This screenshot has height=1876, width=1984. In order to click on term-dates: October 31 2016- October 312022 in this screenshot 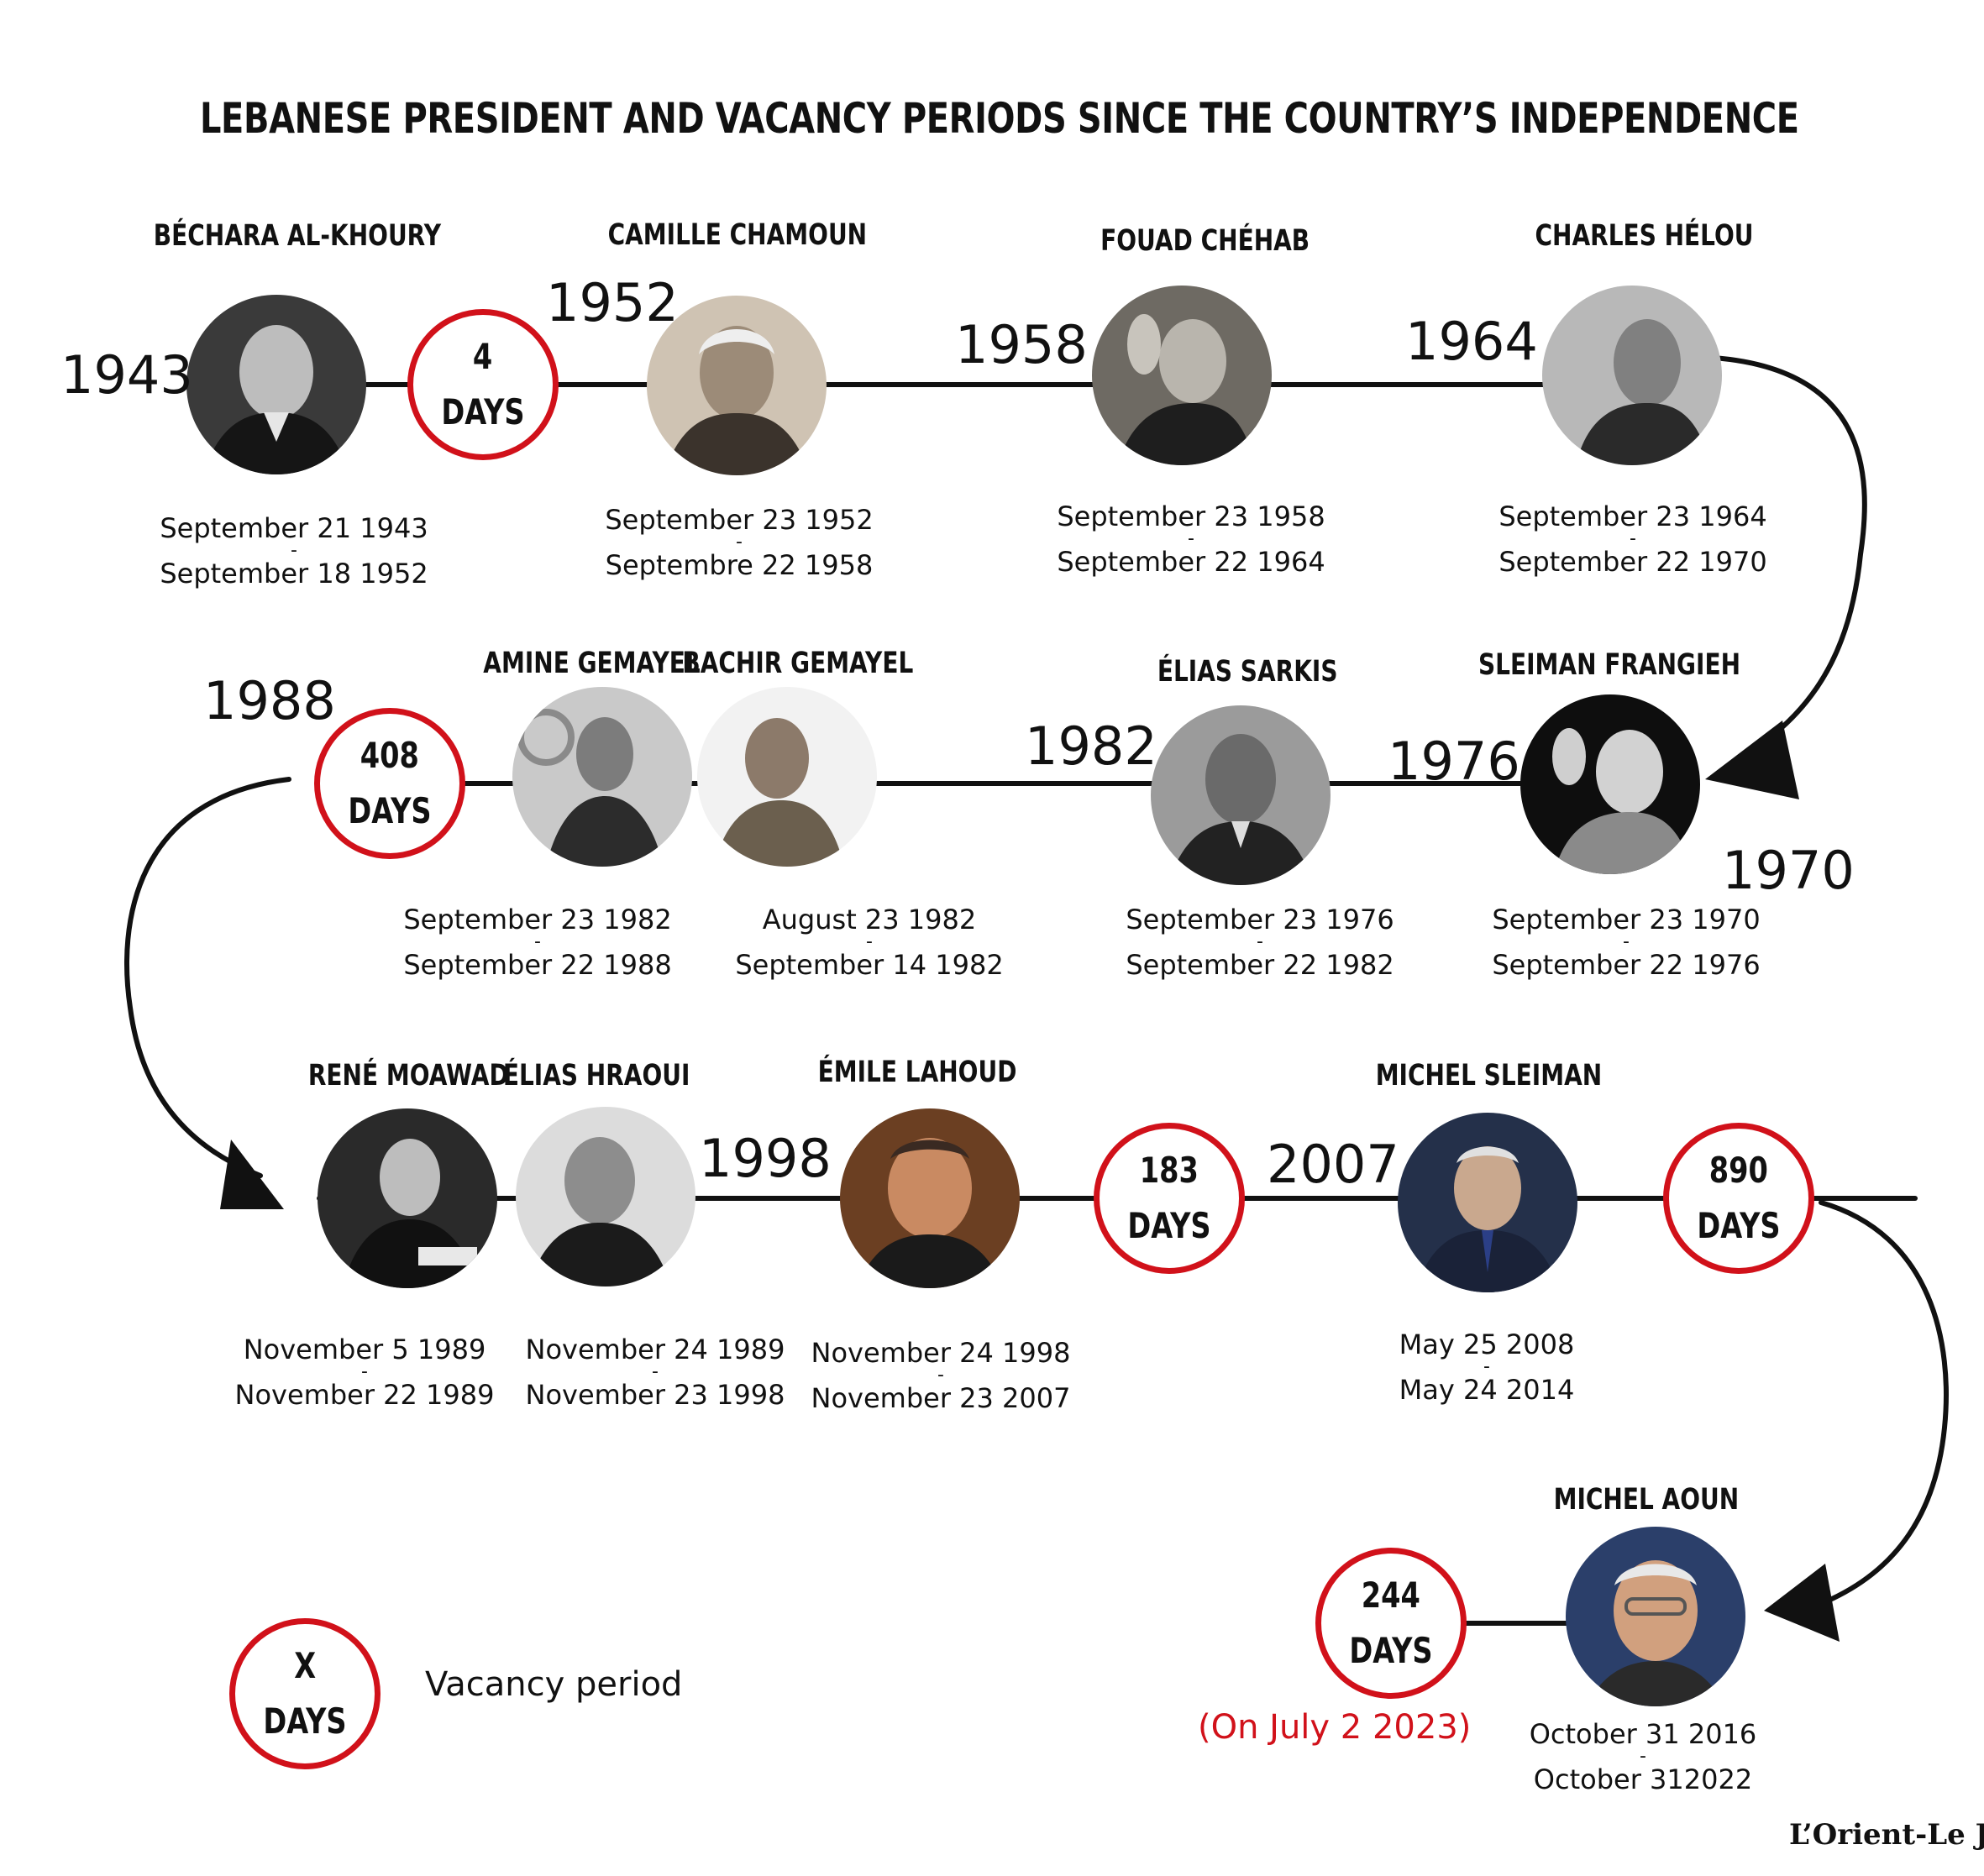, I will do `click(1643, 1757)`.